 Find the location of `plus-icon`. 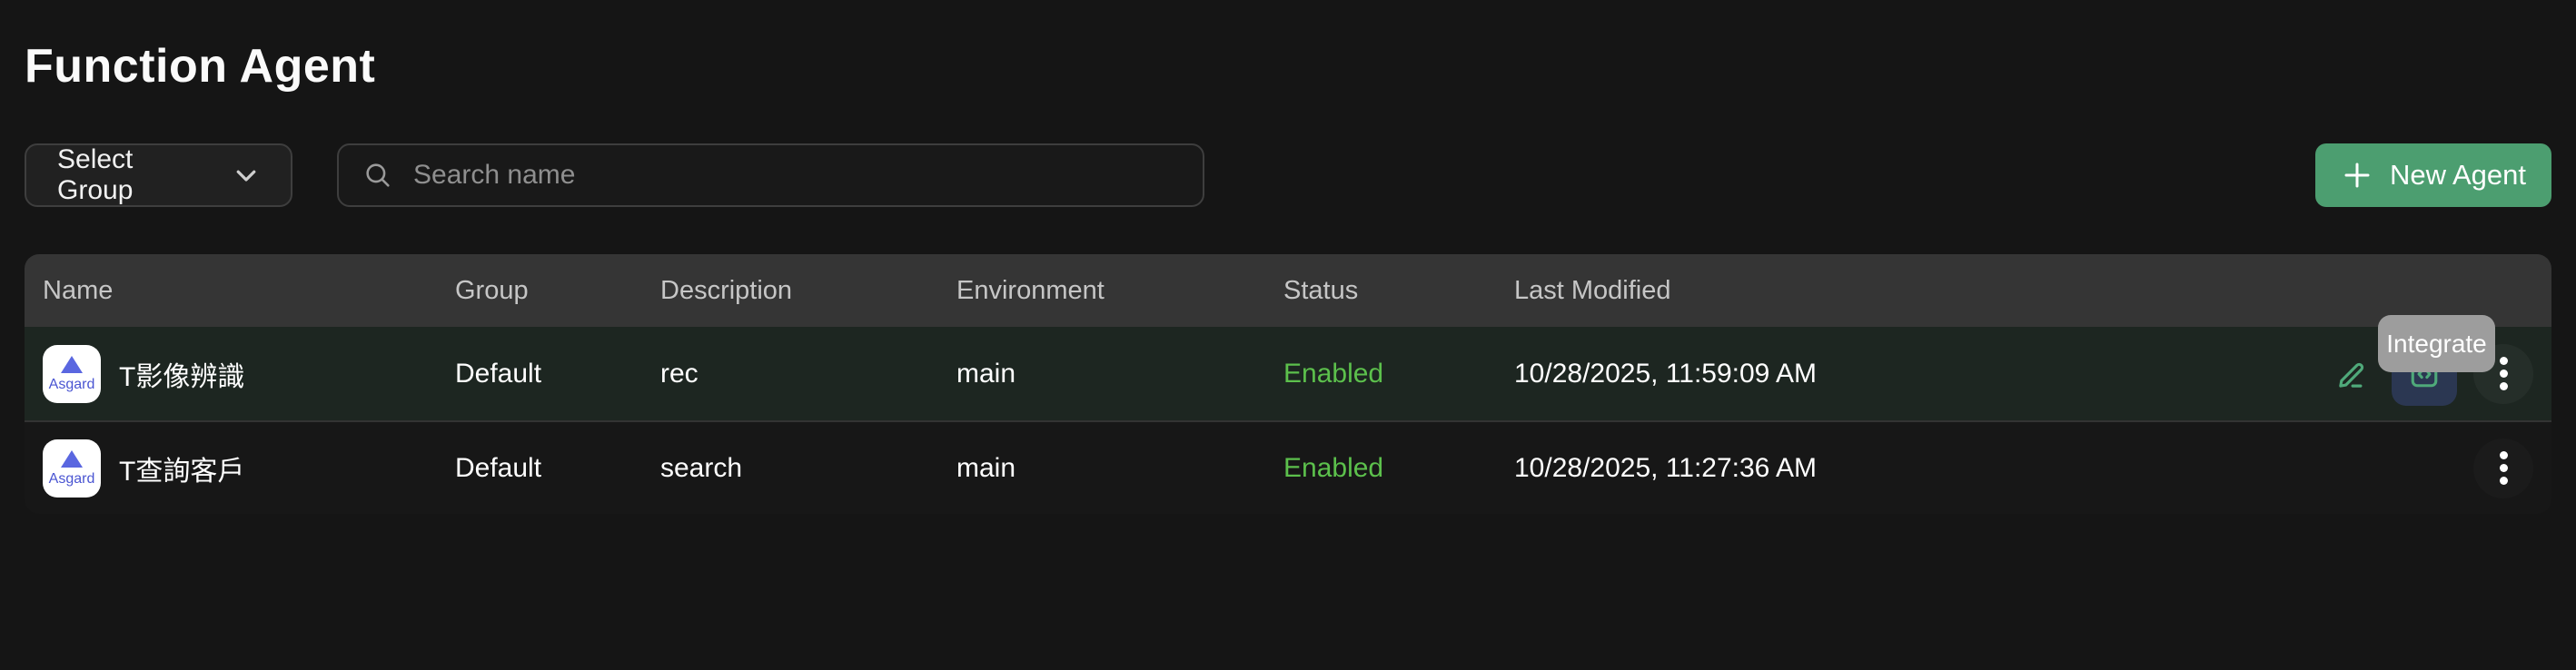

plus-icon is located at coordinates (2357, 175).